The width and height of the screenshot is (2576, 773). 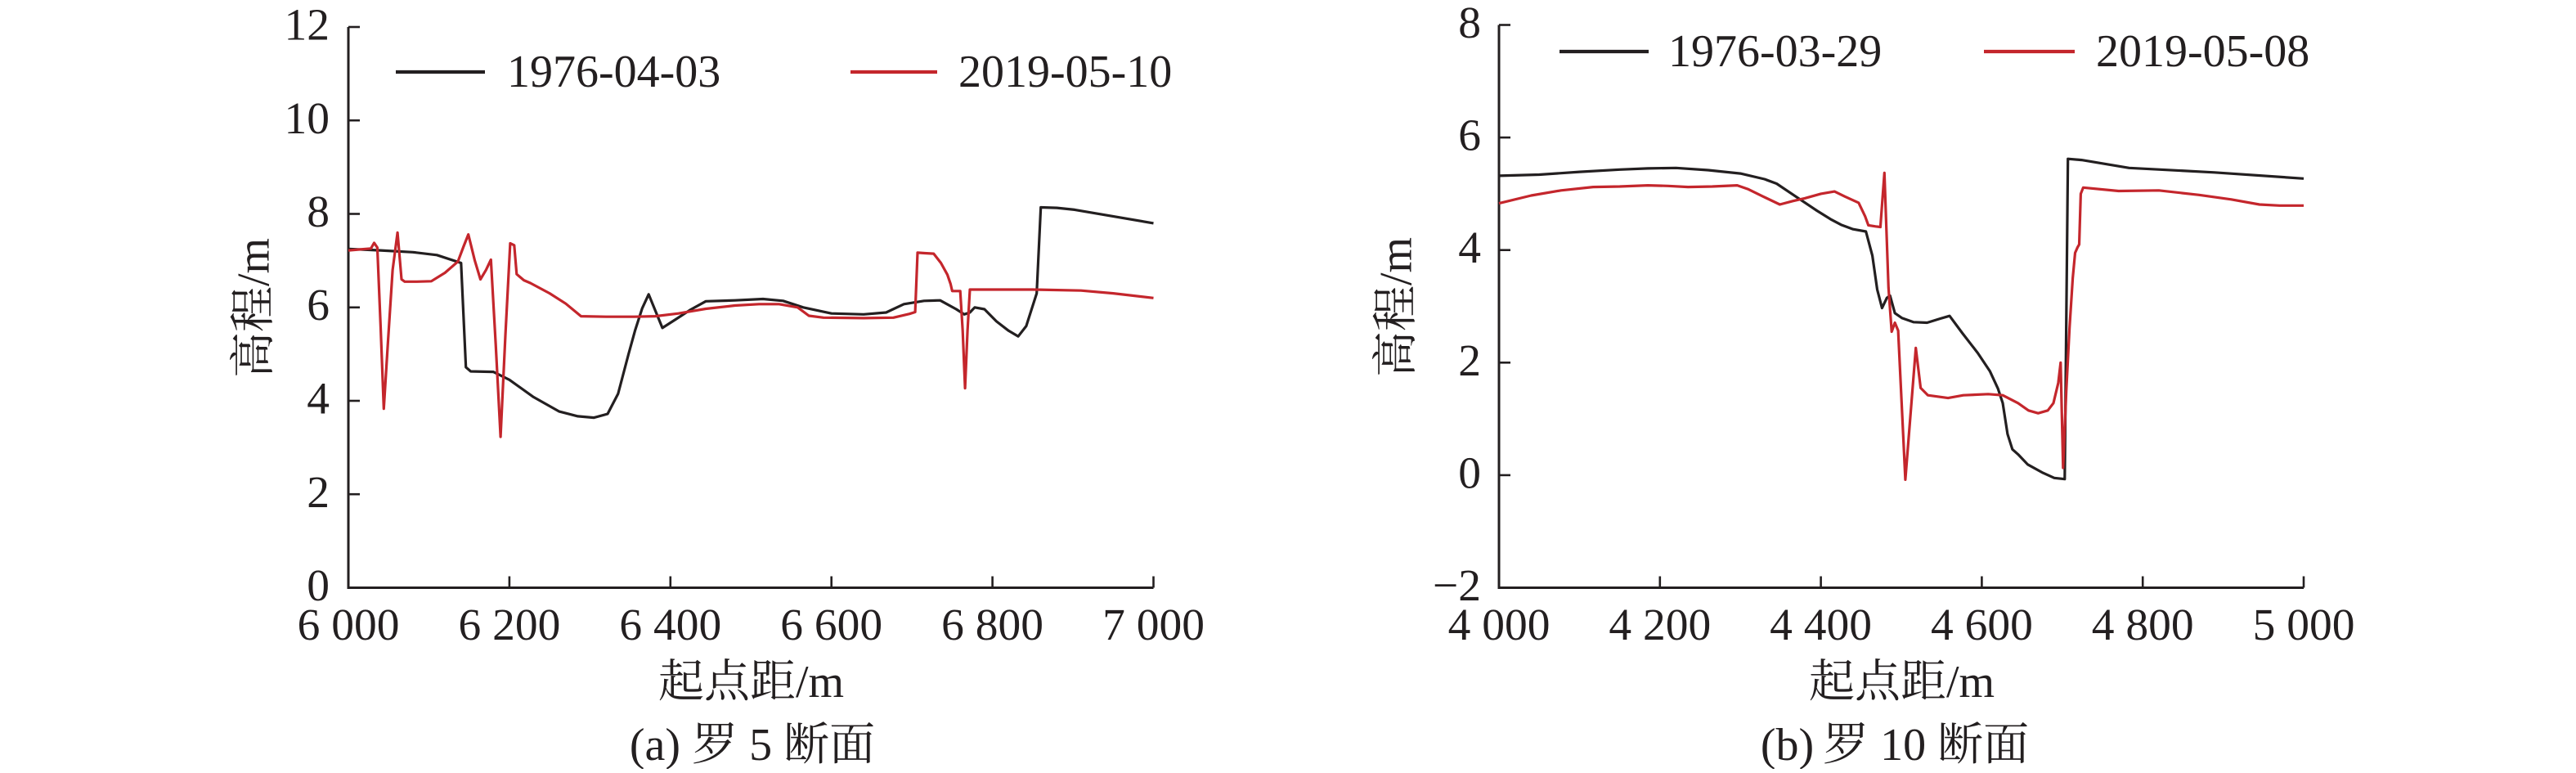 I want to click on svg-text: 6 600, so click(x=831, y=625).